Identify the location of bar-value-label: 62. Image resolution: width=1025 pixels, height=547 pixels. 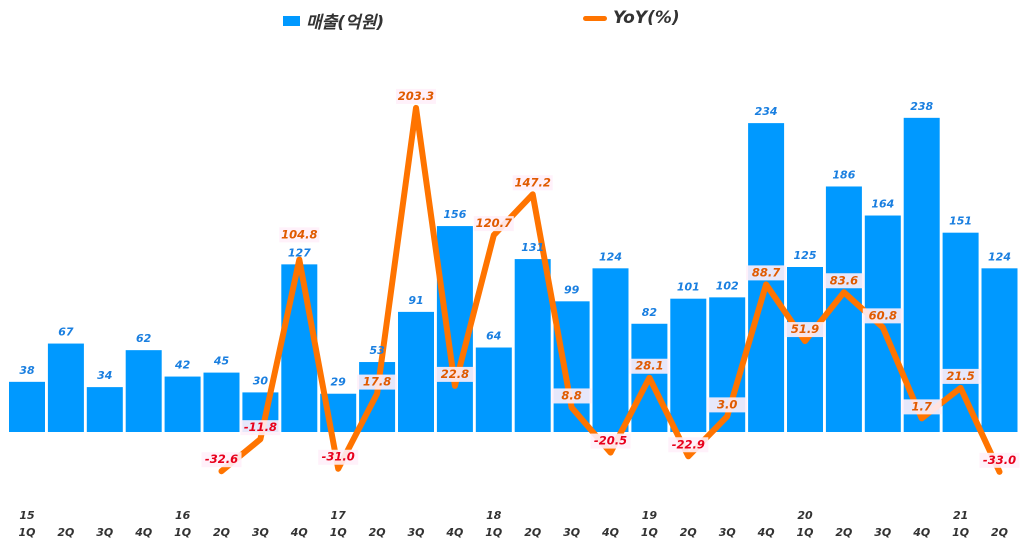
(144, 338).